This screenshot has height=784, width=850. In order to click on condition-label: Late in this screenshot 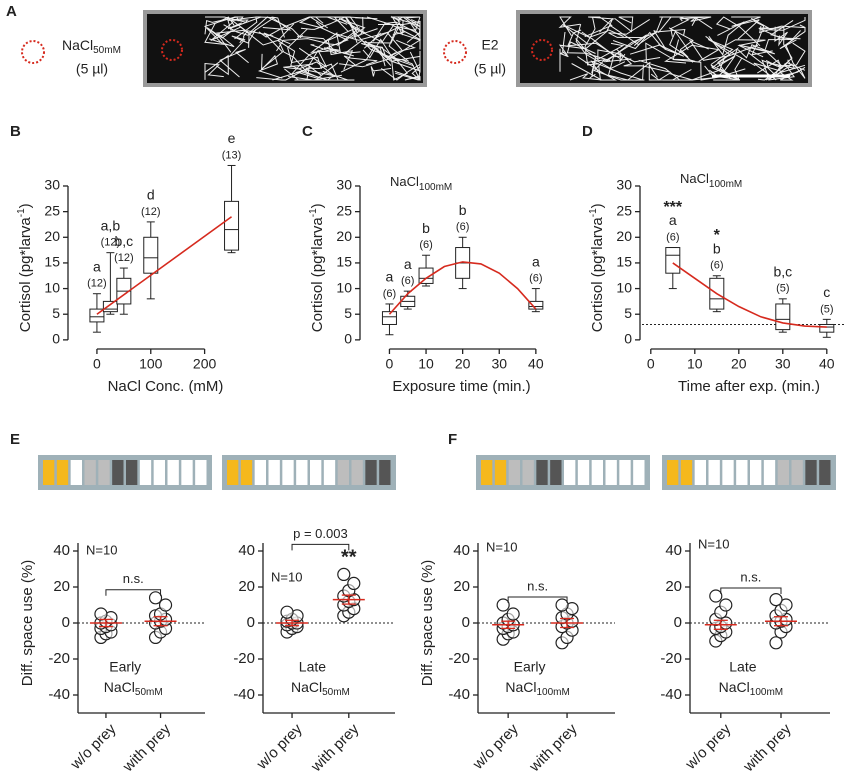, I will do `click(742, 667)`.